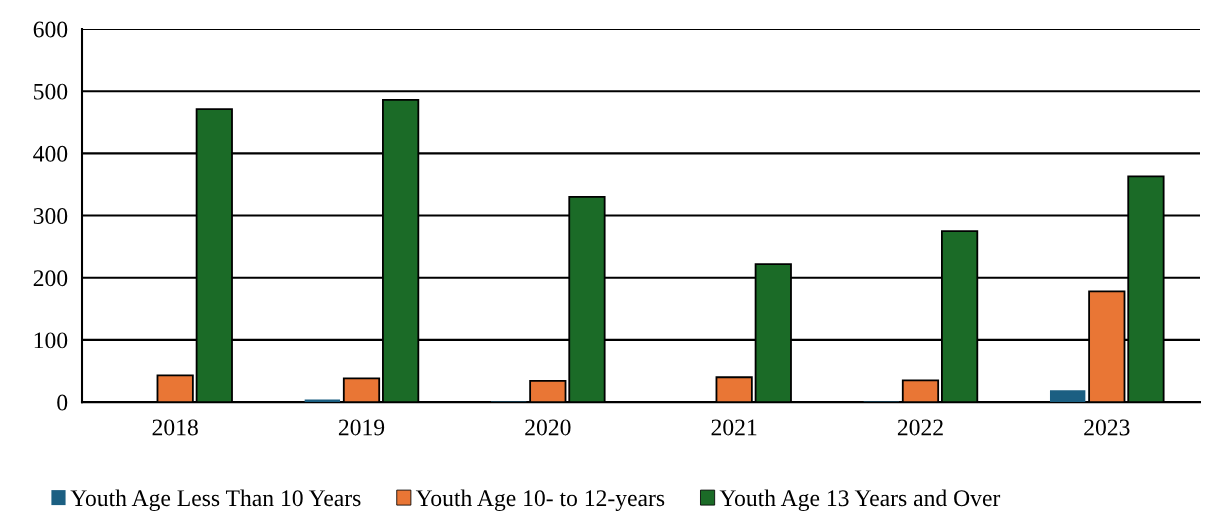 Image resolution: width=1206 pixels, height=527 pixels. Describe the element at coordinates (860, 500) in the screenshot. I see `legend-label: Youth Age 13 Years and Over` at that location.